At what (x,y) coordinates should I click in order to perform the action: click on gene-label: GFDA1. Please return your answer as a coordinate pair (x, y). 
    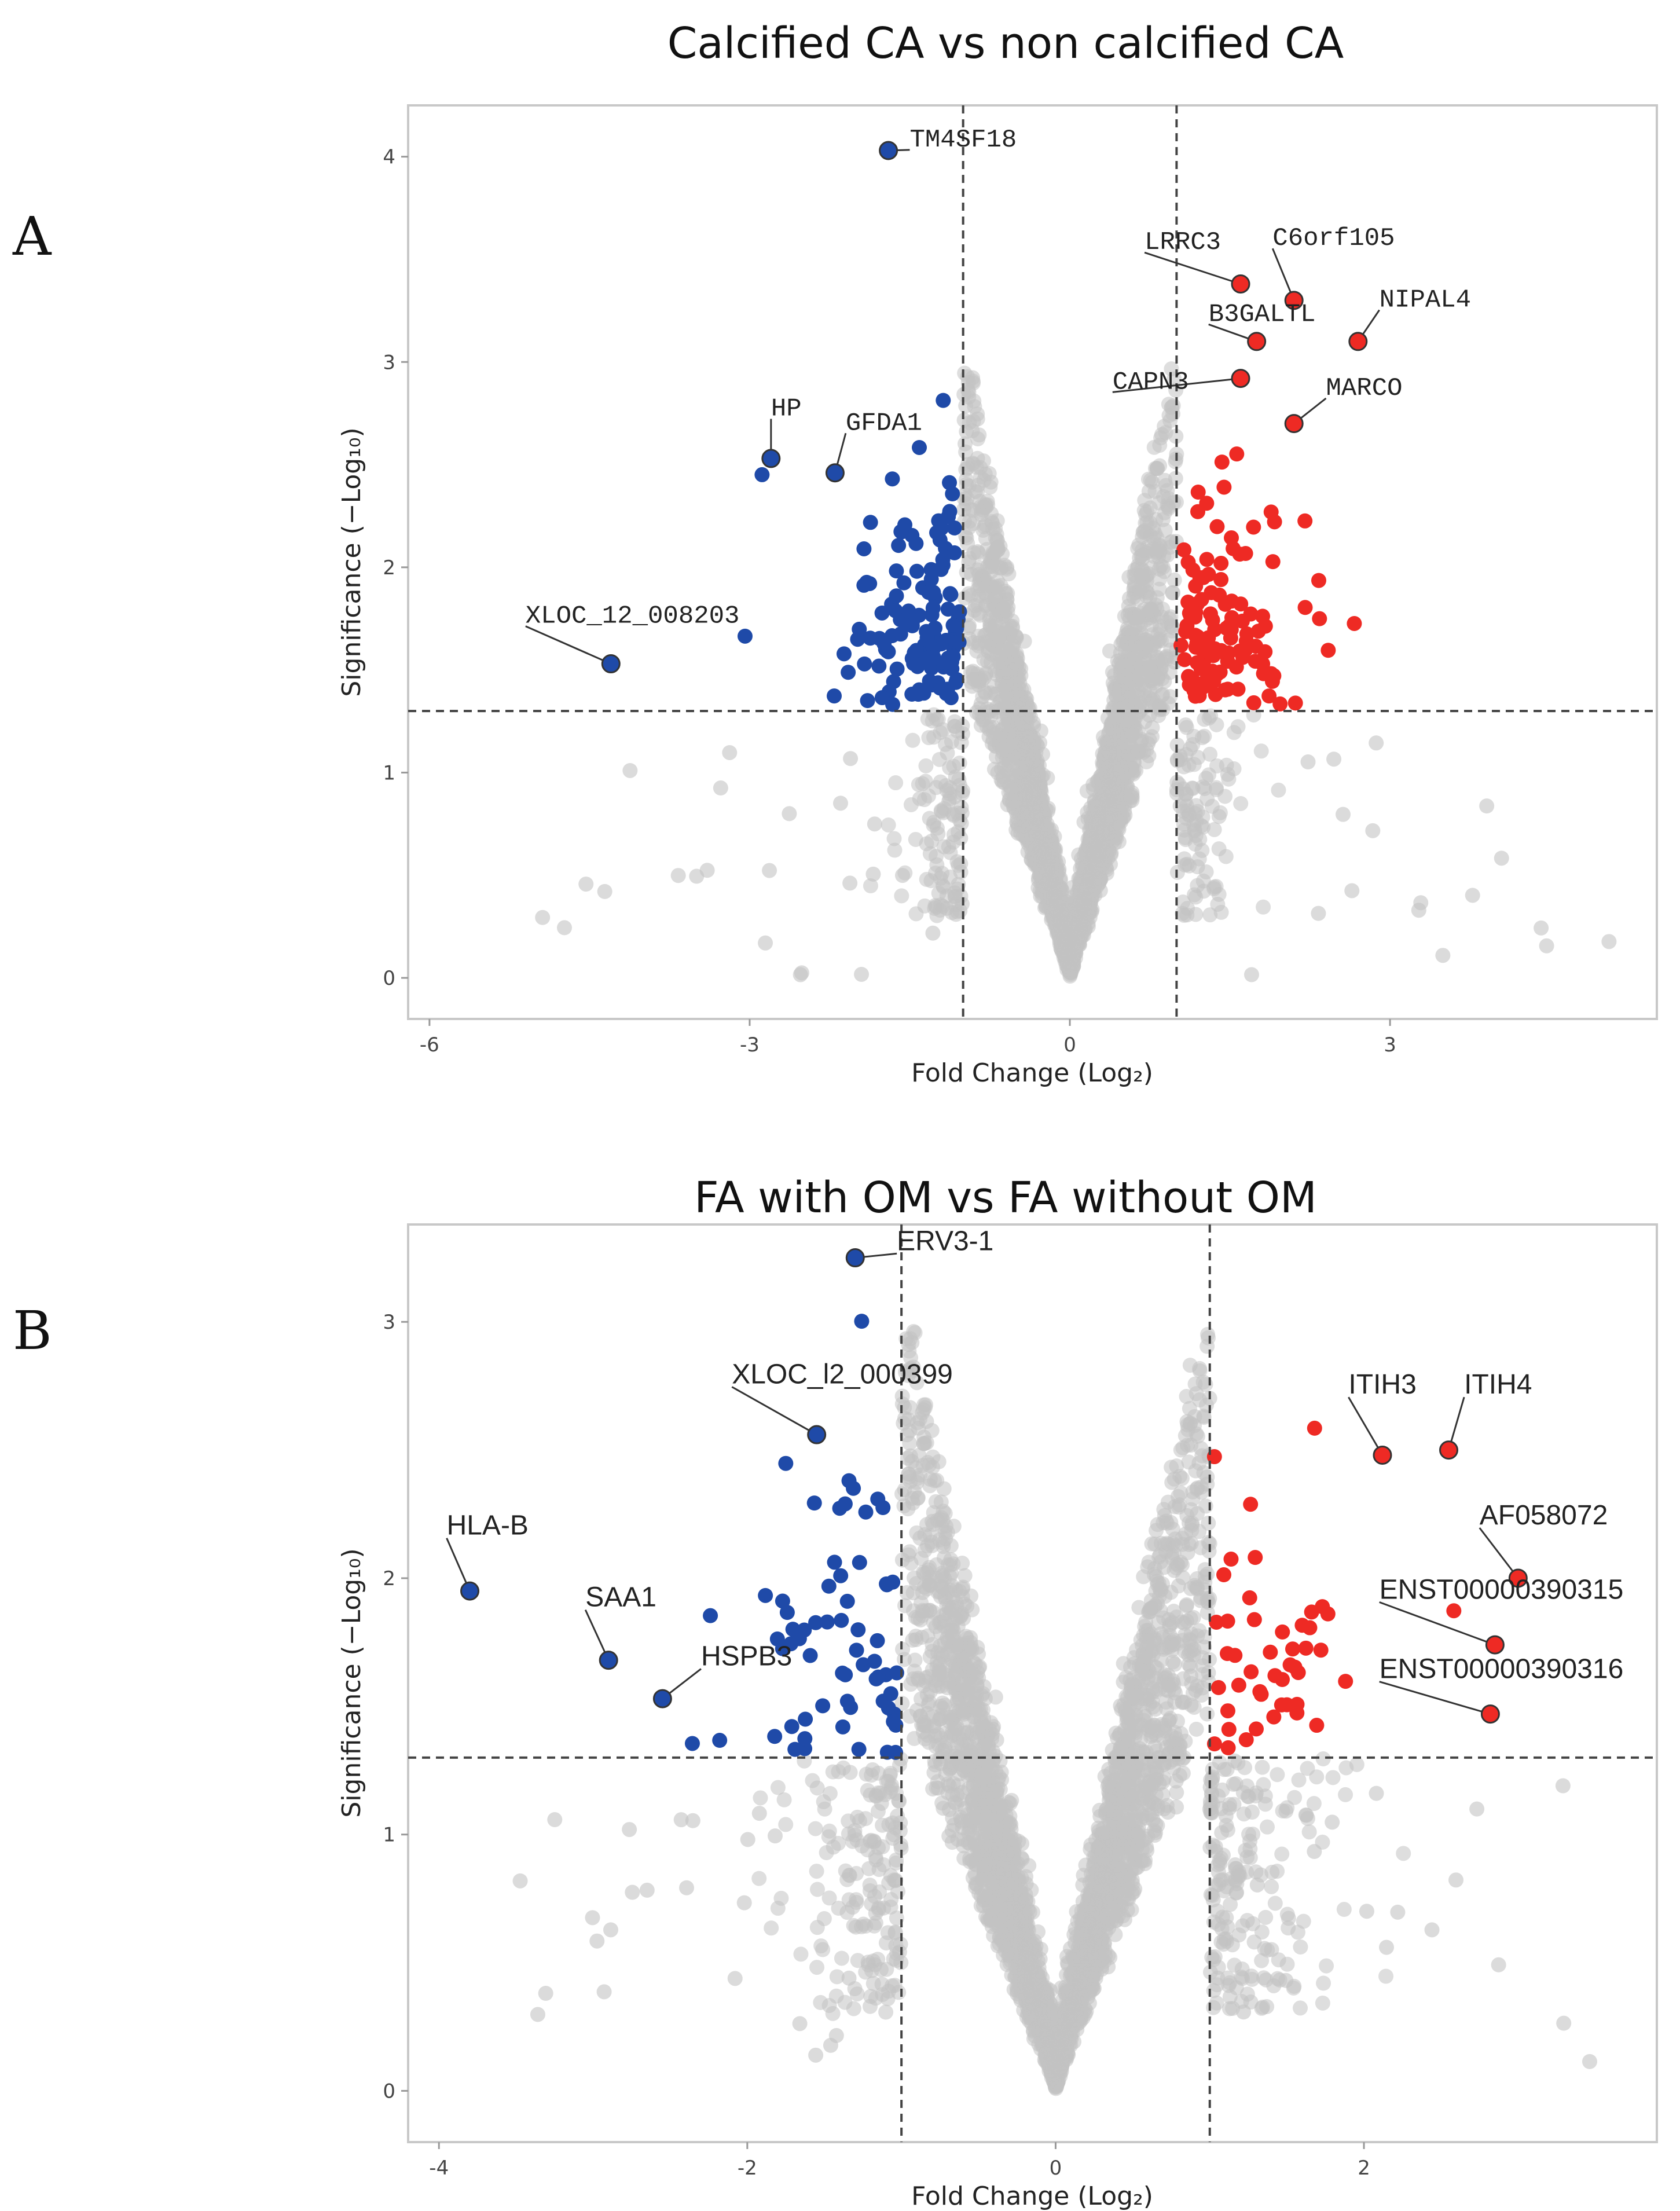
    Looking at the image, I should click on (884, 423).